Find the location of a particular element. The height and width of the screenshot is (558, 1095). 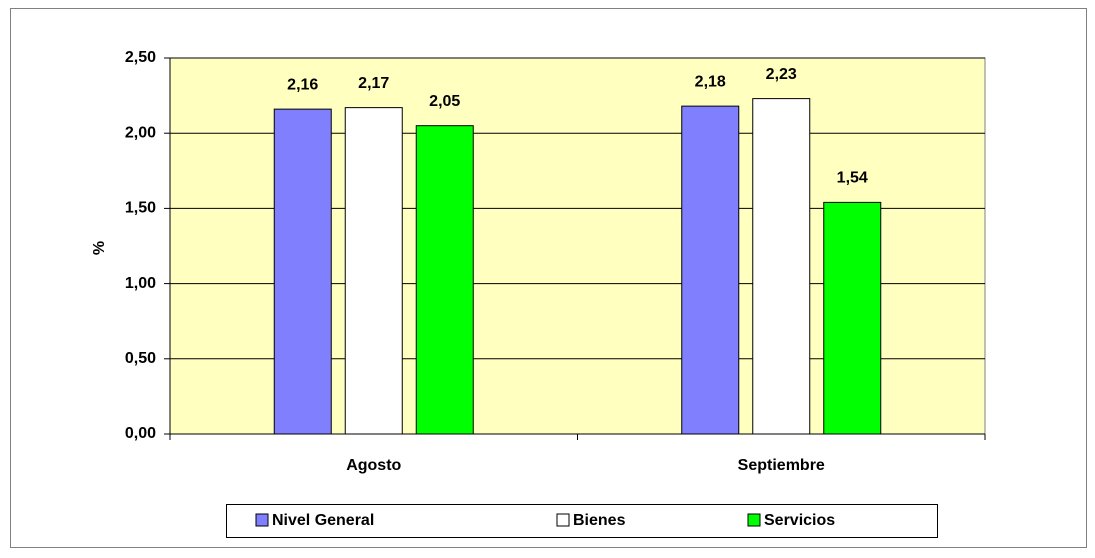

y-tick-label: 1,00 is located at coordinates (140, 283).